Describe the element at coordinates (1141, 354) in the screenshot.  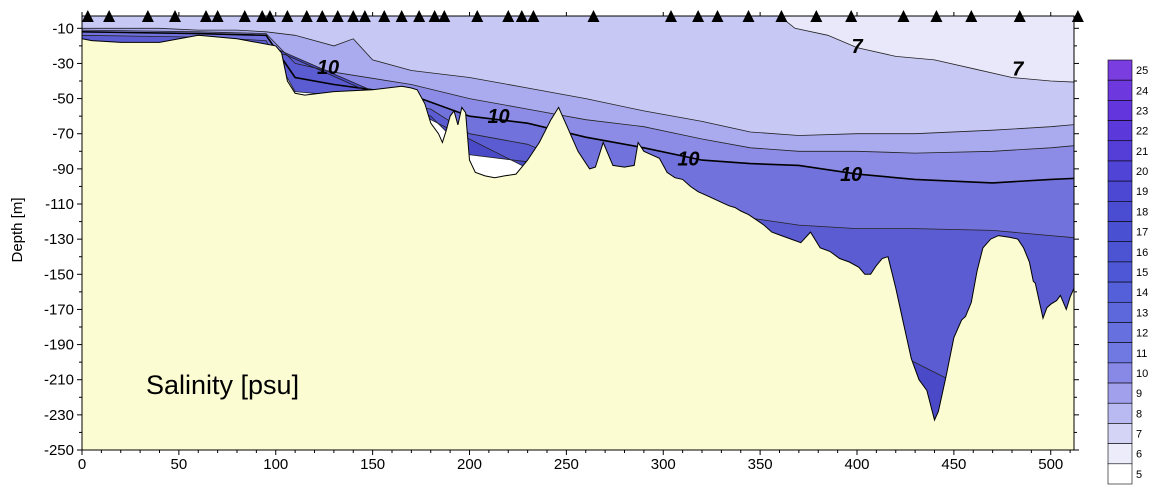
I see `legend-label: 11` at that location.